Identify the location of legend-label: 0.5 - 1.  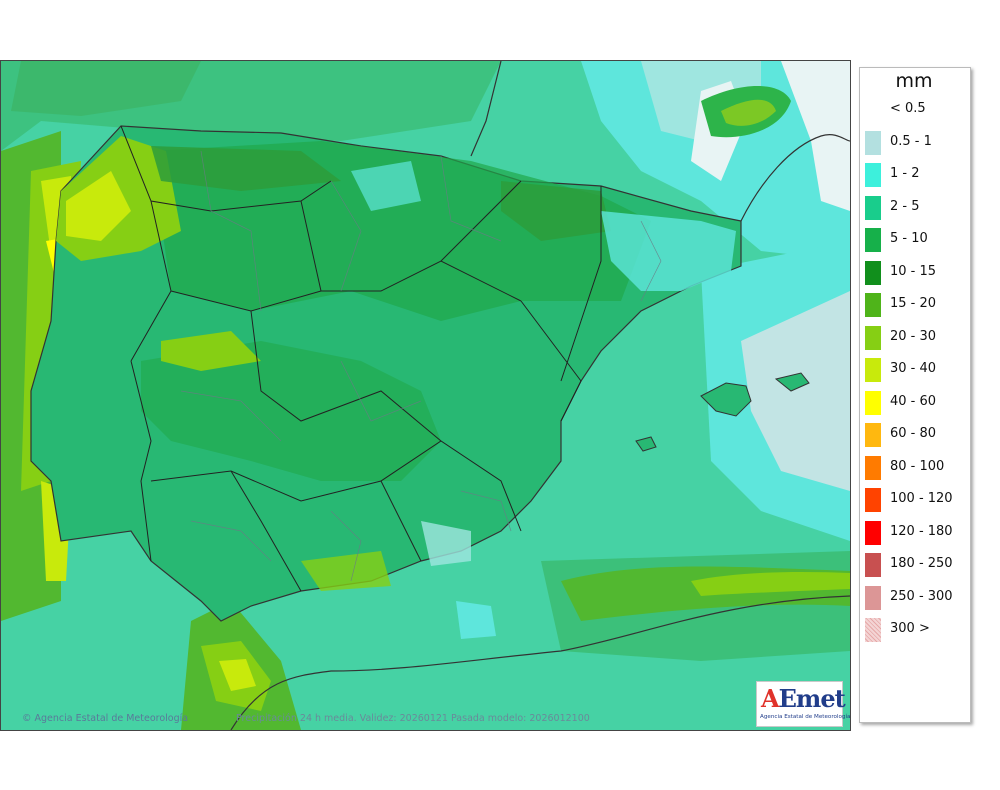
(911, 141).